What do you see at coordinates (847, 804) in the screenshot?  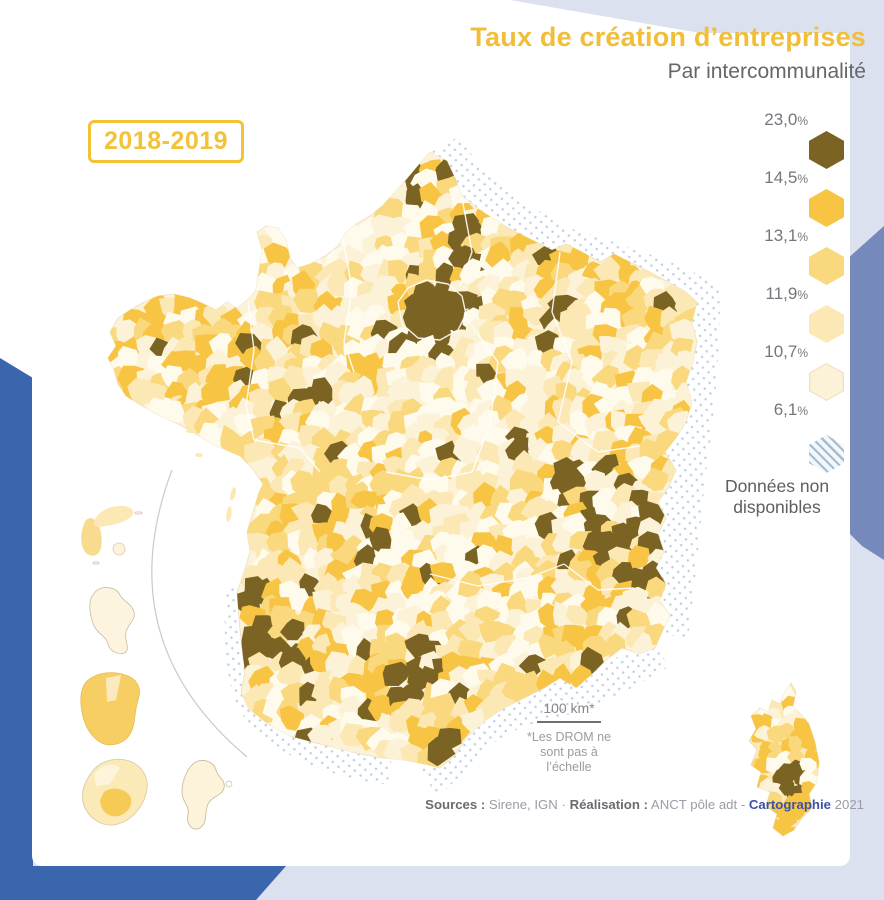 I see `credits-year: 2021` at bounding box center [847, 804].